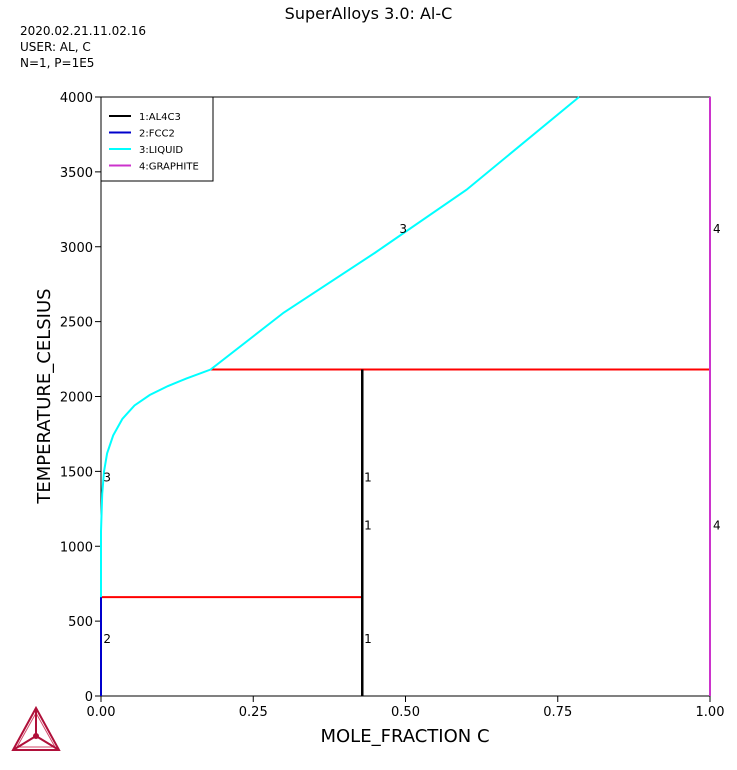 Image resolution: width=737 pixels, height=770 pixels. Describe the element at coordinates (76, 98) in the screenshot. I see `y-tick-label: 4000` at that location.